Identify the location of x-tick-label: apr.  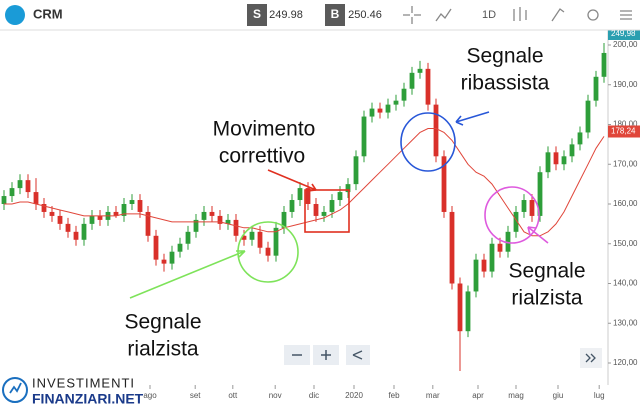
(478, 395).